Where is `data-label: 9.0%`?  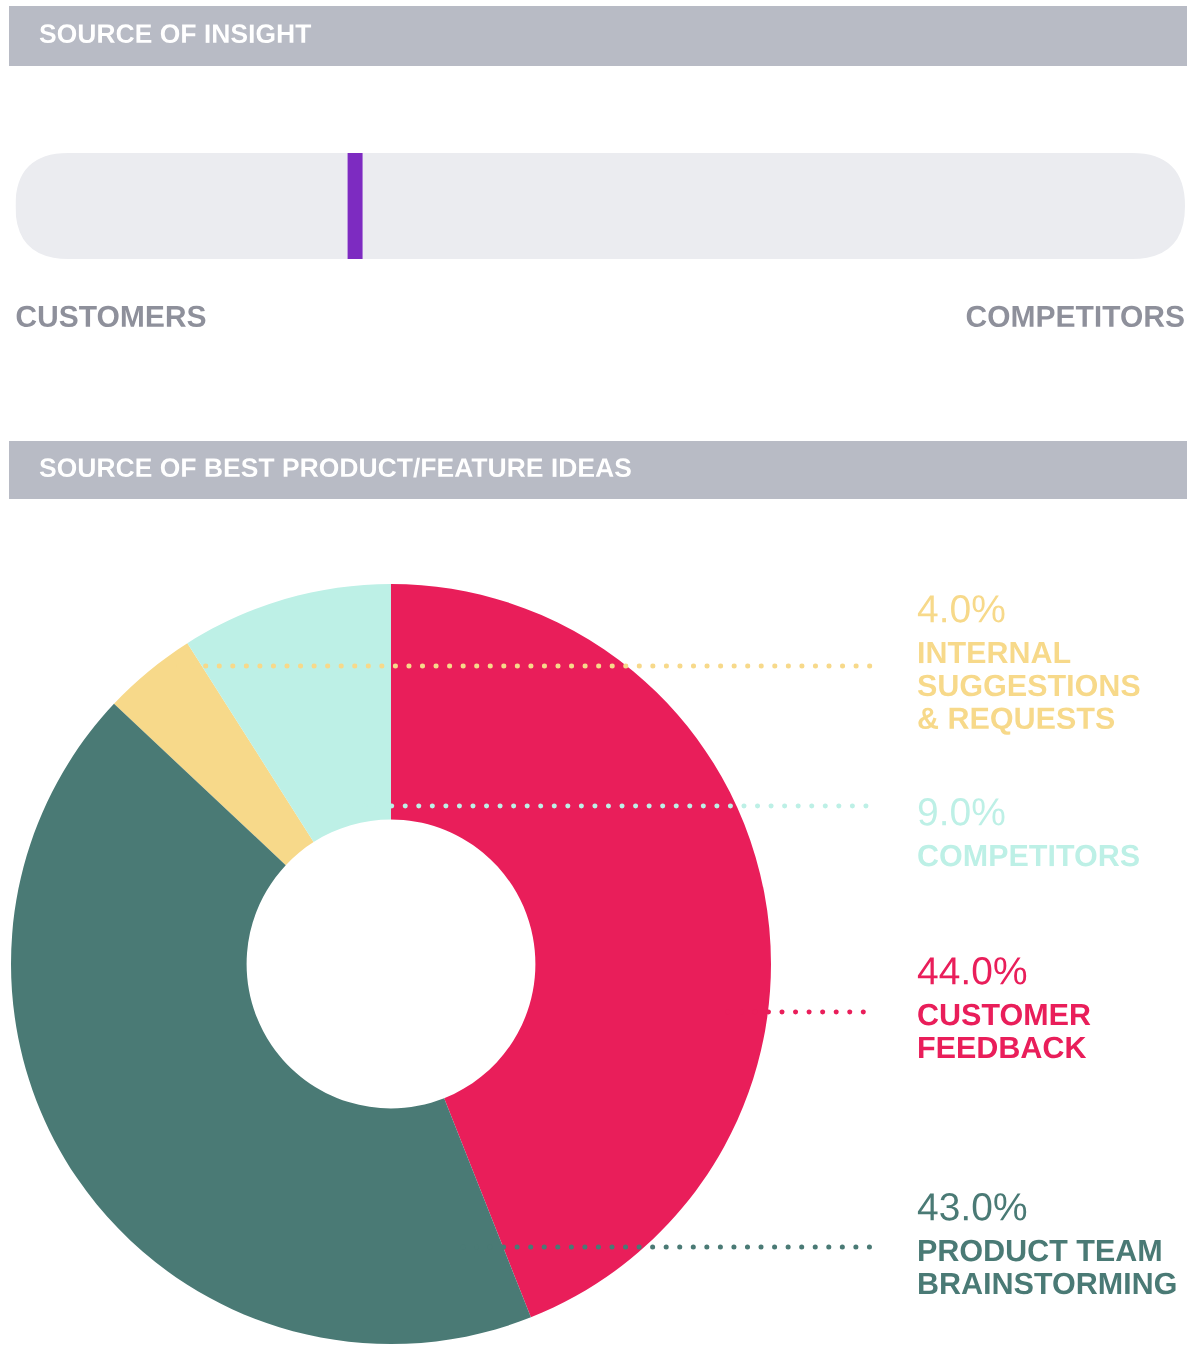
data-label: 9.0% is located at coordinates (961, 812).